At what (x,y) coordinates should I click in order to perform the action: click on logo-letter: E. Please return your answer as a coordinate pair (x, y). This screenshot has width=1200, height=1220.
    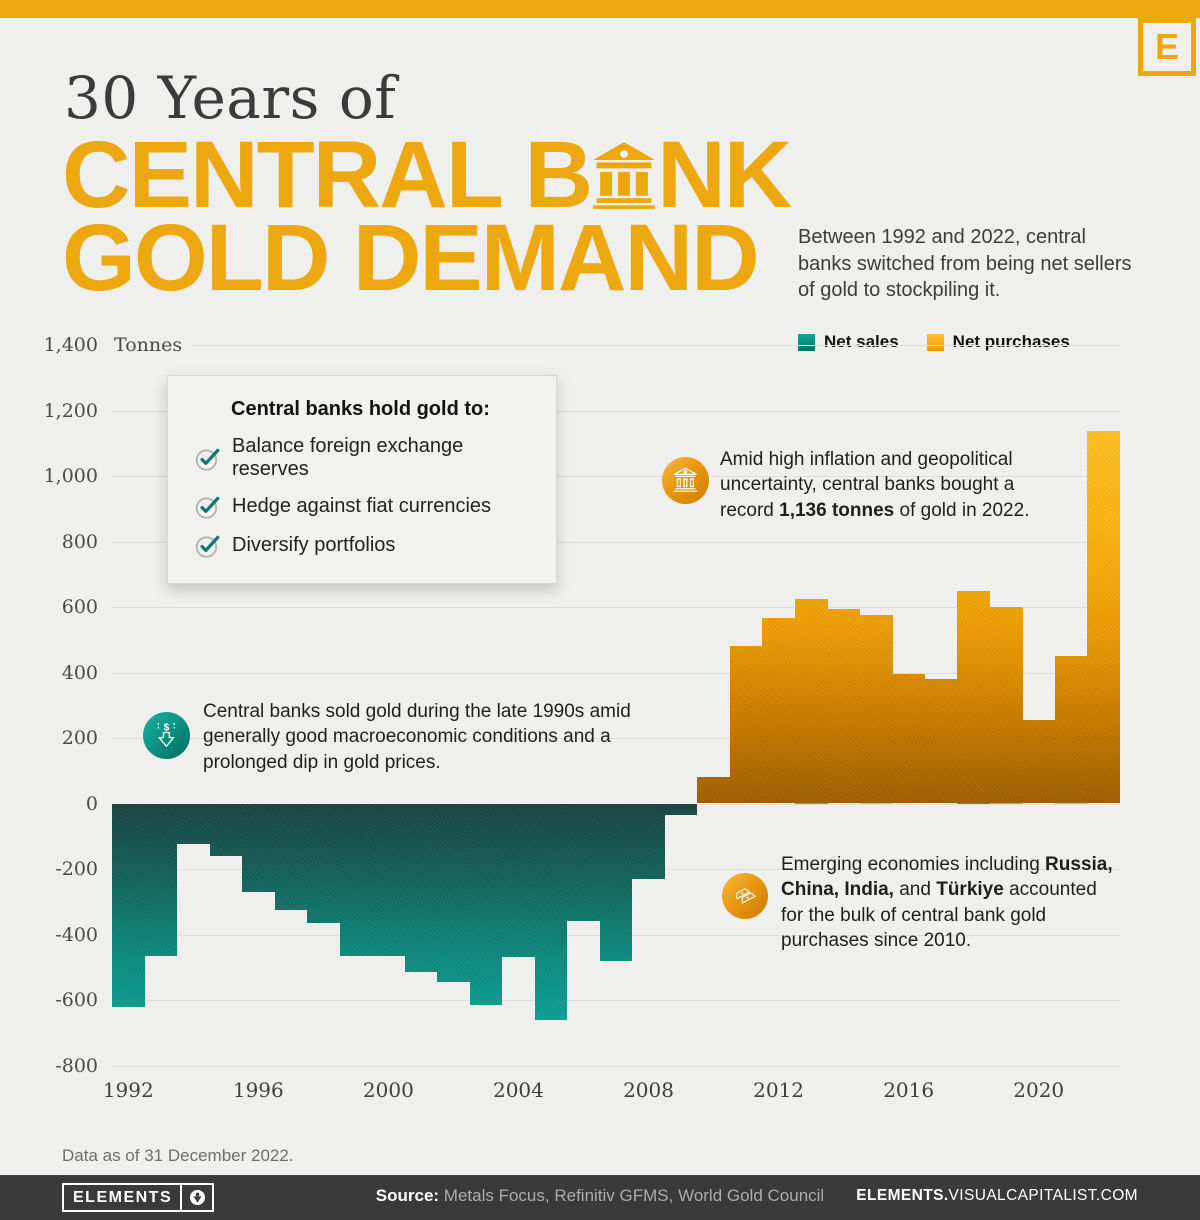
    Looking at the image, I should click on (1166, 46).